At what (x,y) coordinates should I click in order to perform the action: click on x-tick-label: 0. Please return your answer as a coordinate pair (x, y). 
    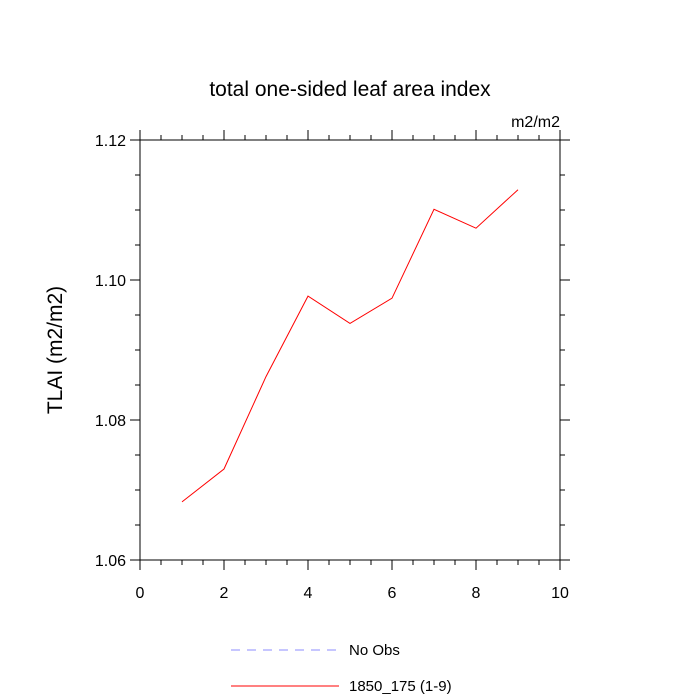
    Looking at the image, I should click on (140, 593).